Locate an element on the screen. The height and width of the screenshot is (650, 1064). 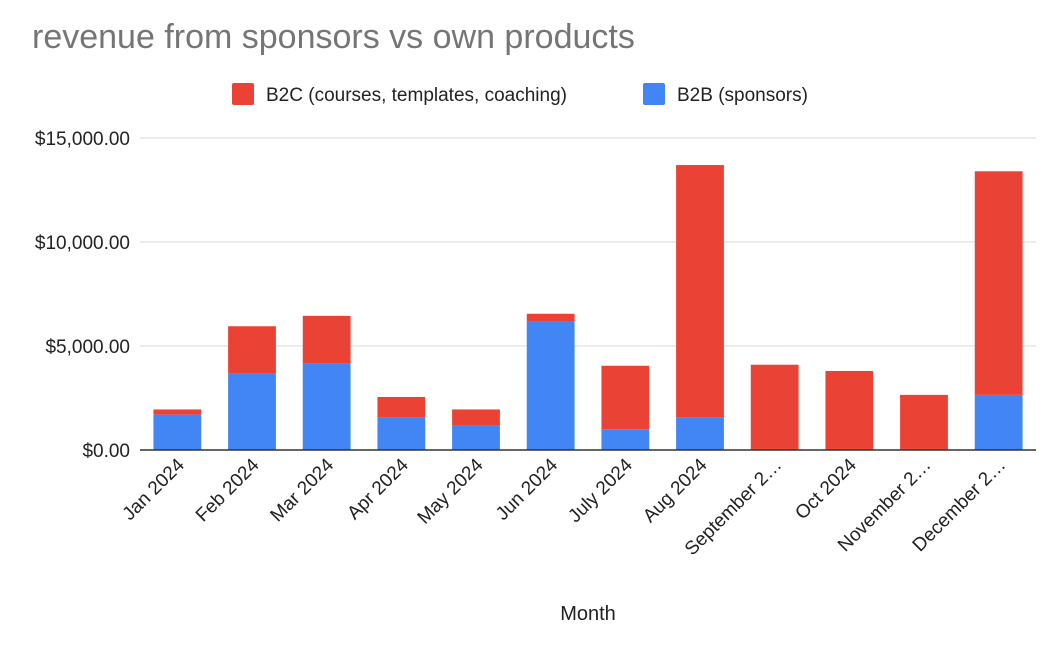
x-tick-label: Oct 2024 is located at coordinates (826, 489).